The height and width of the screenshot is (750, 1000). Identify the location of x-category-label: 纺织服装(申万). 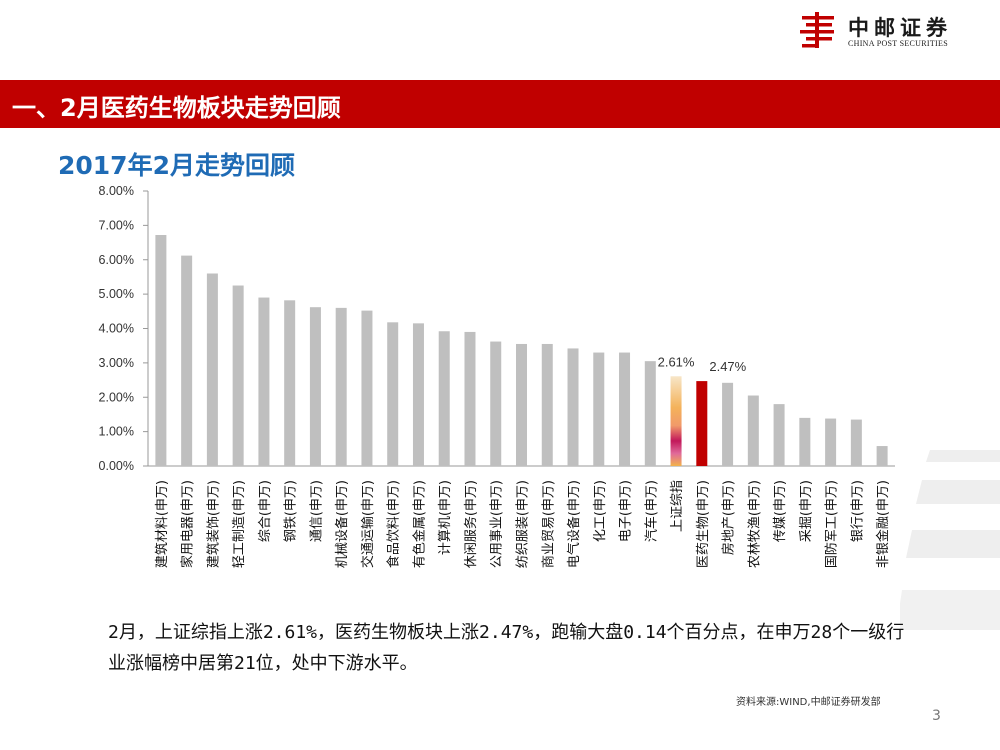
(523, 524).